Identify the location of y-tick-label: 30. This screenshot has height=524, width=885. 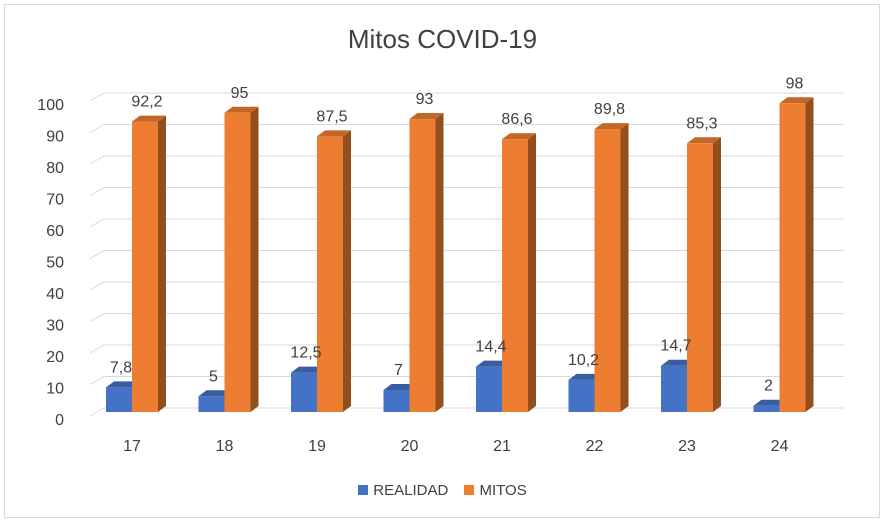
(55, 326).